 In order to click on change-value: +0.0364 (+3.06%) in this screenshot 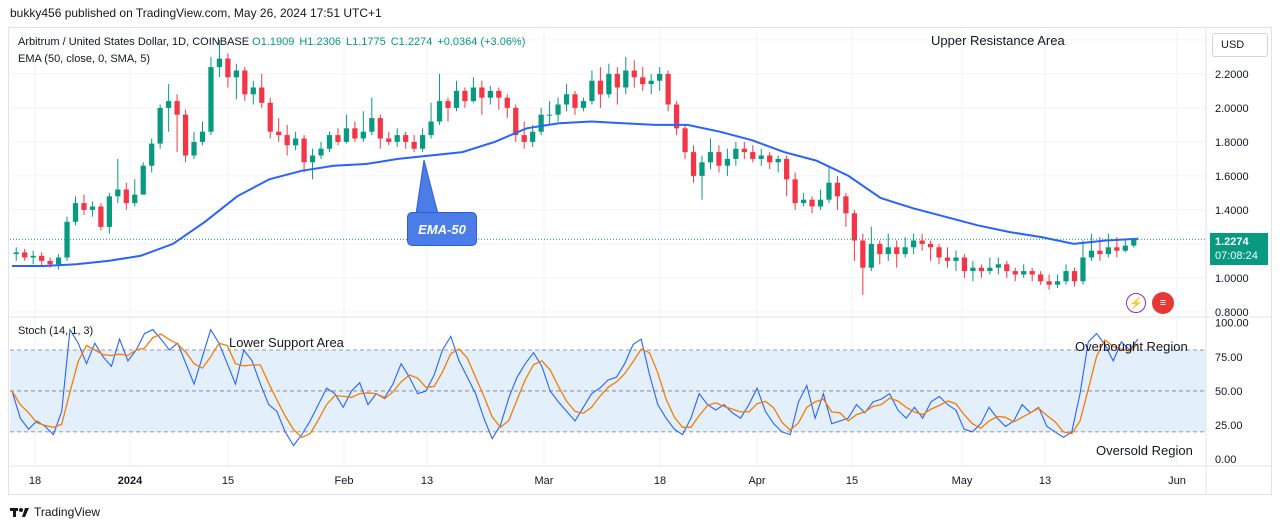, I will do `click(481, 42)`.